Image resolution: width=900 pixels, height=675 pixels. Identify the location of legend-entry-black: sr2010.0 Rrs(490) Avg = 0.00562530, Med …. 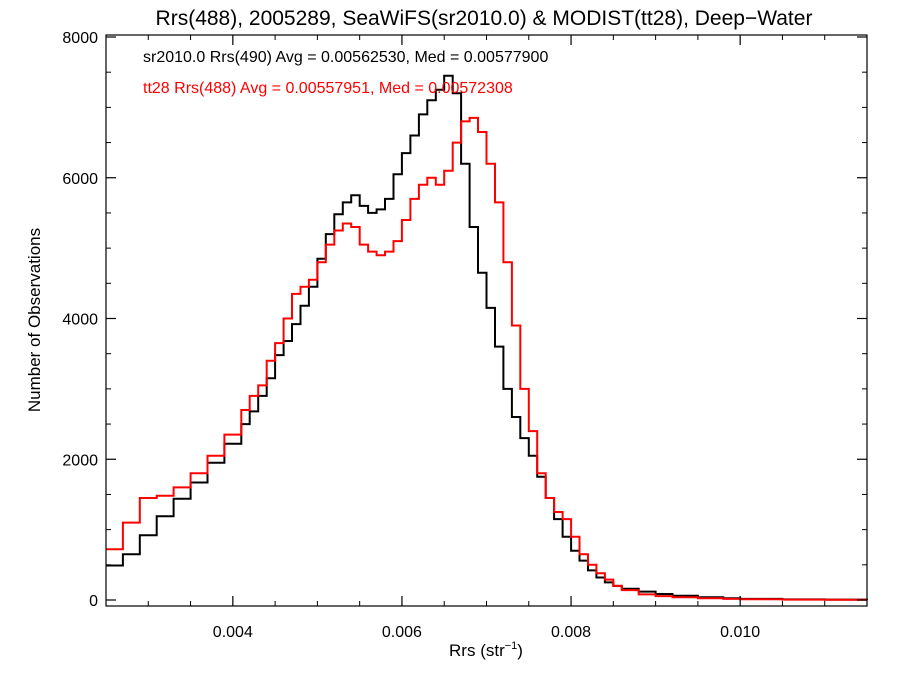
(345, 57).